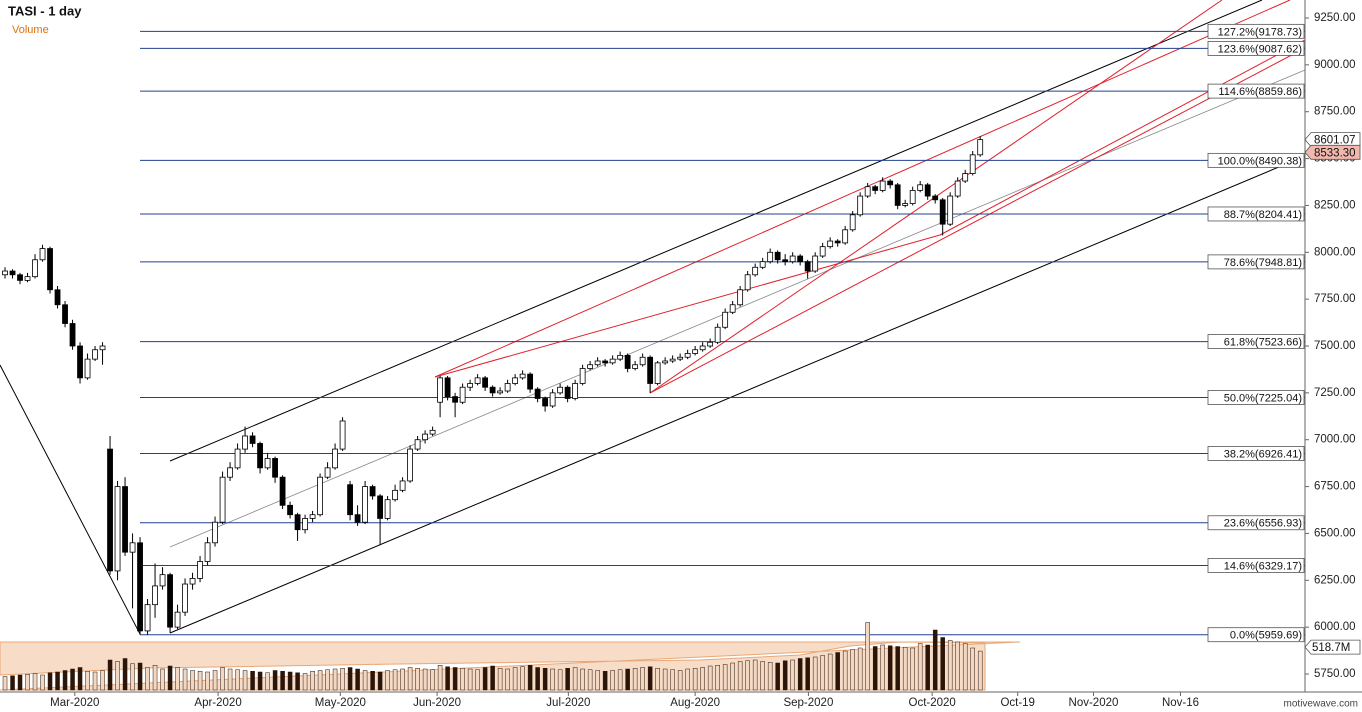 This screenshot has height=712, width=1362. Describe the element at coordinates (70, 499) in the screenshot. I see `trend-line` at that location.